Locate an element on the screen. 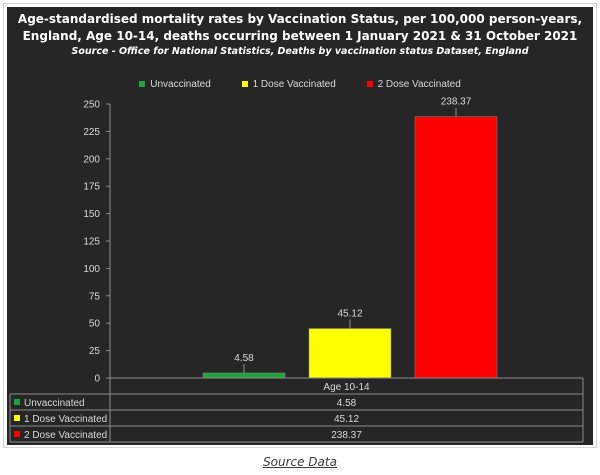 This screenshot has height=475, width=600. legend-item-2-dose: 2 Dose Vaccinated is located at coordinates (413, 84).